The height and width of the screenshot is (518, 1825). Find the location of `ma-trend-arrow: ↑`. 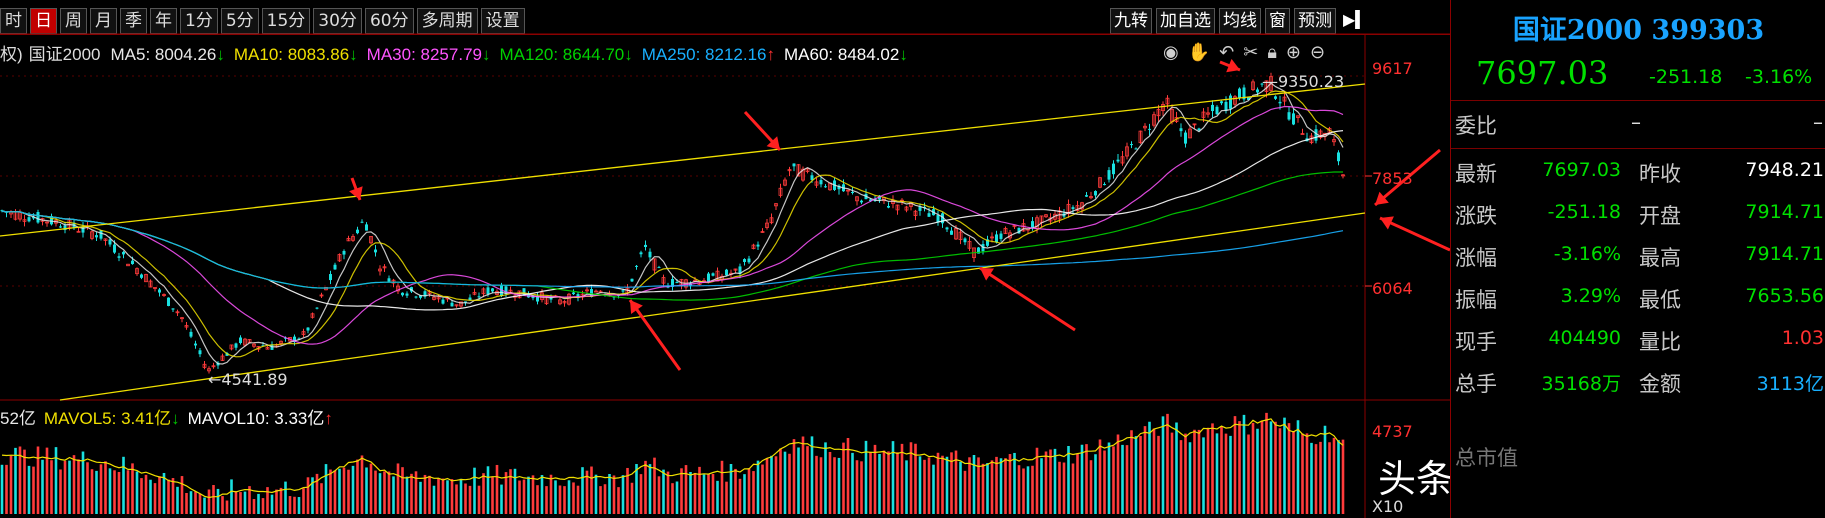

ma-trend-arrow: ↑ is located at coordinates (771, 54).